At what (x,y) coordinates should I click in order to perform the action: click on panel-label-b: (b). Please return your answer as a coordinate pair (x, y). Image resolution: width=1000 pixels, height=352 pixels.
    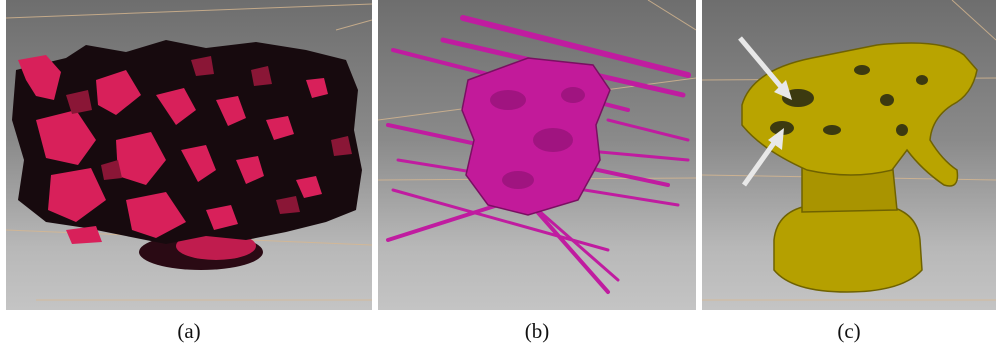
    Looking at the image, I should click on (537, 331).